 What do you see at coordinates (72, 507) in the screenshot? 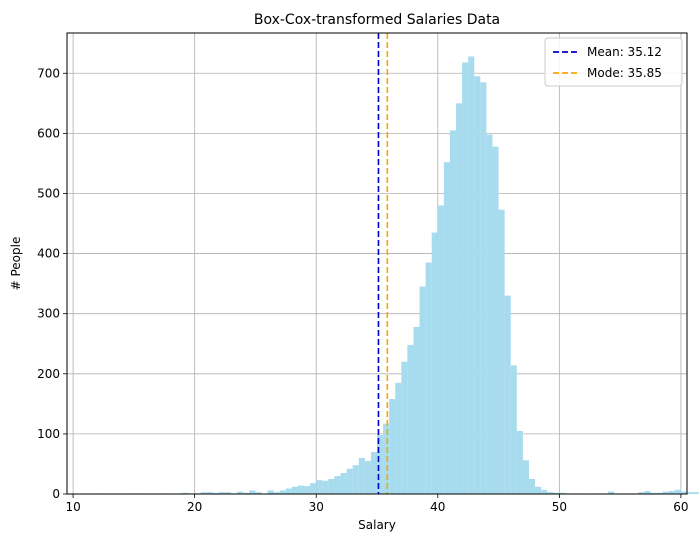
I see `x-tick-label: 10` at bounding box center [72, 507].